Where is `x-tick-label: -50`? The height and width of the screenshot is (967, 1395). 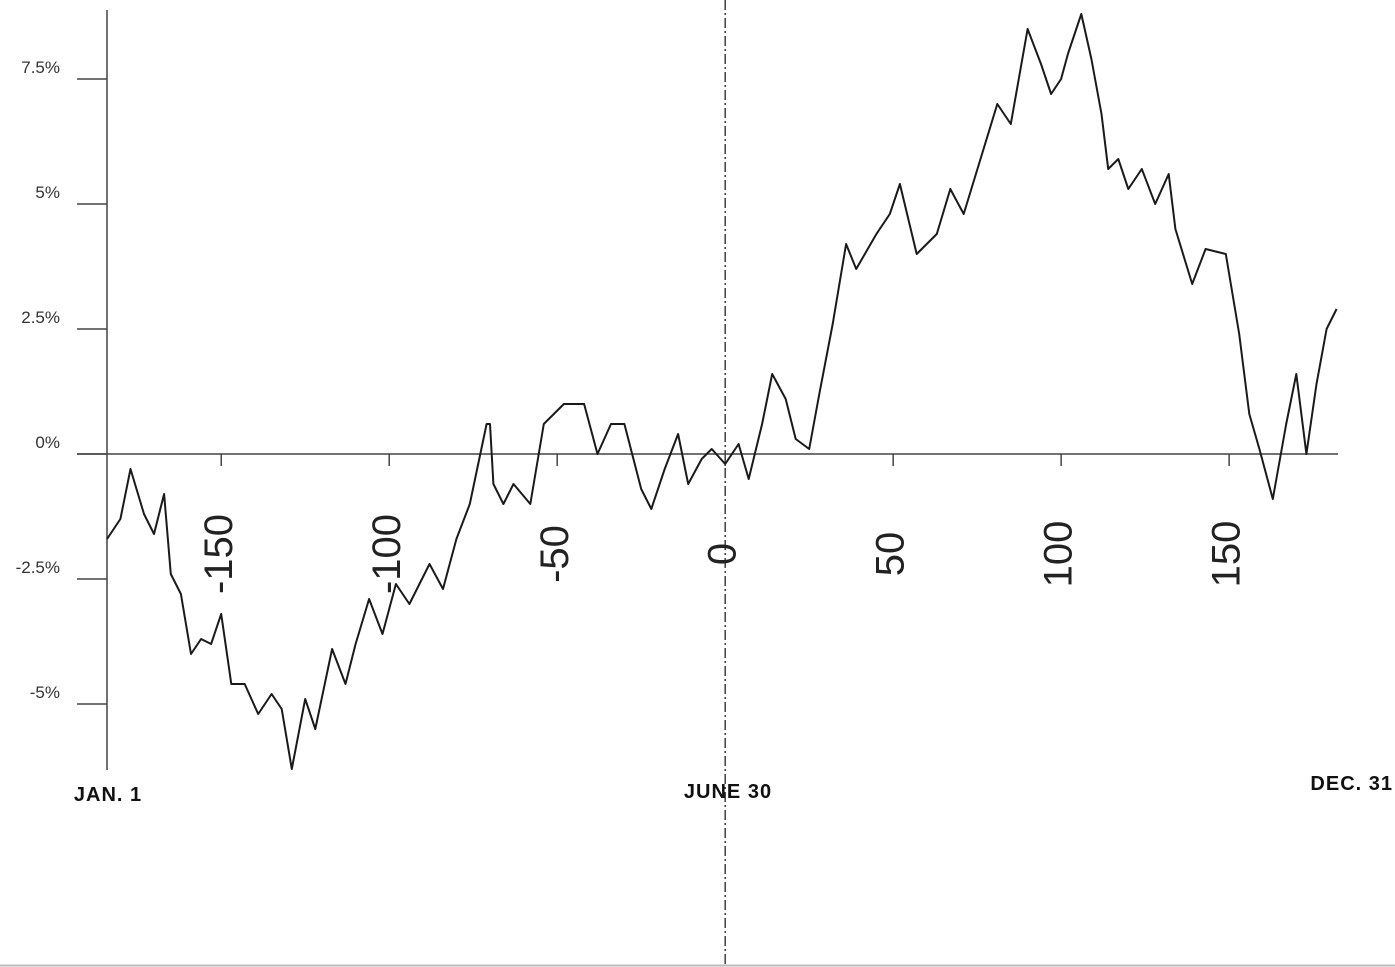
x-tick-label: -50 is located at coordinates (555, 554).